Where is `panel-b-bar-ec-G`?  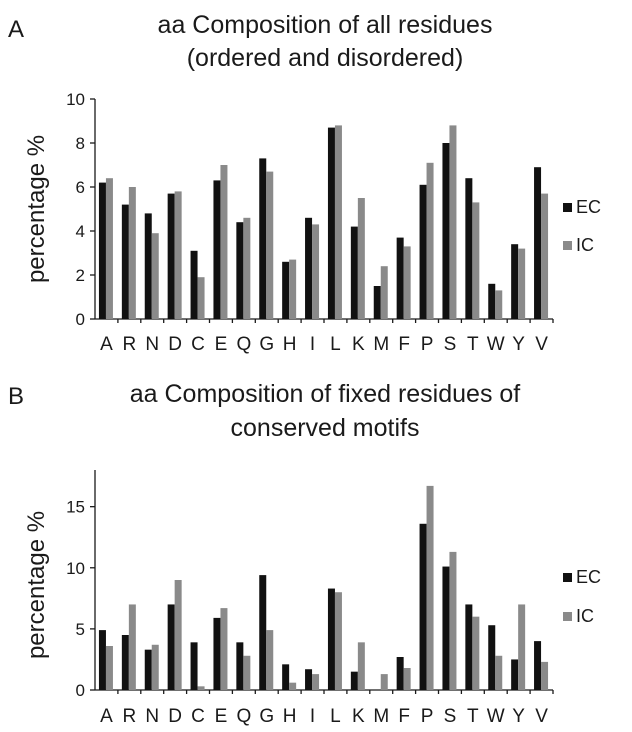
panel-b-bar-ec-G is located at coordinates (263, 632).